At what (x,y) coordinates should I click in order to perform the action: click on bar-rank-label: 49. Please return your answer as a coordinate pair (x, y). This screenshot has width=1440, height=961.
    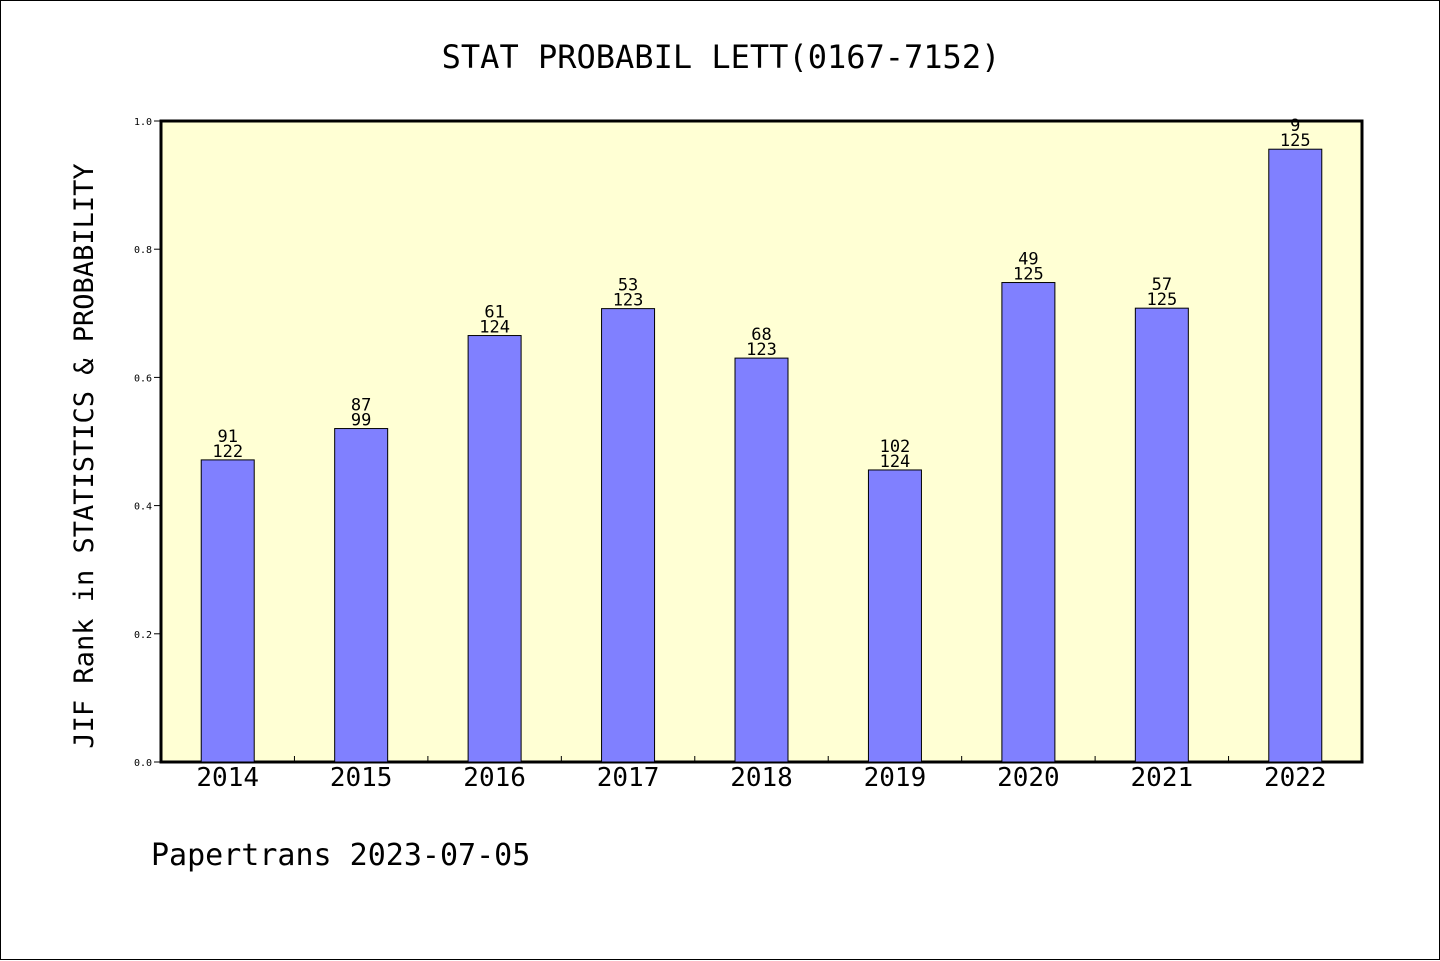
    Looking at the image, I should click on (1028, 260).